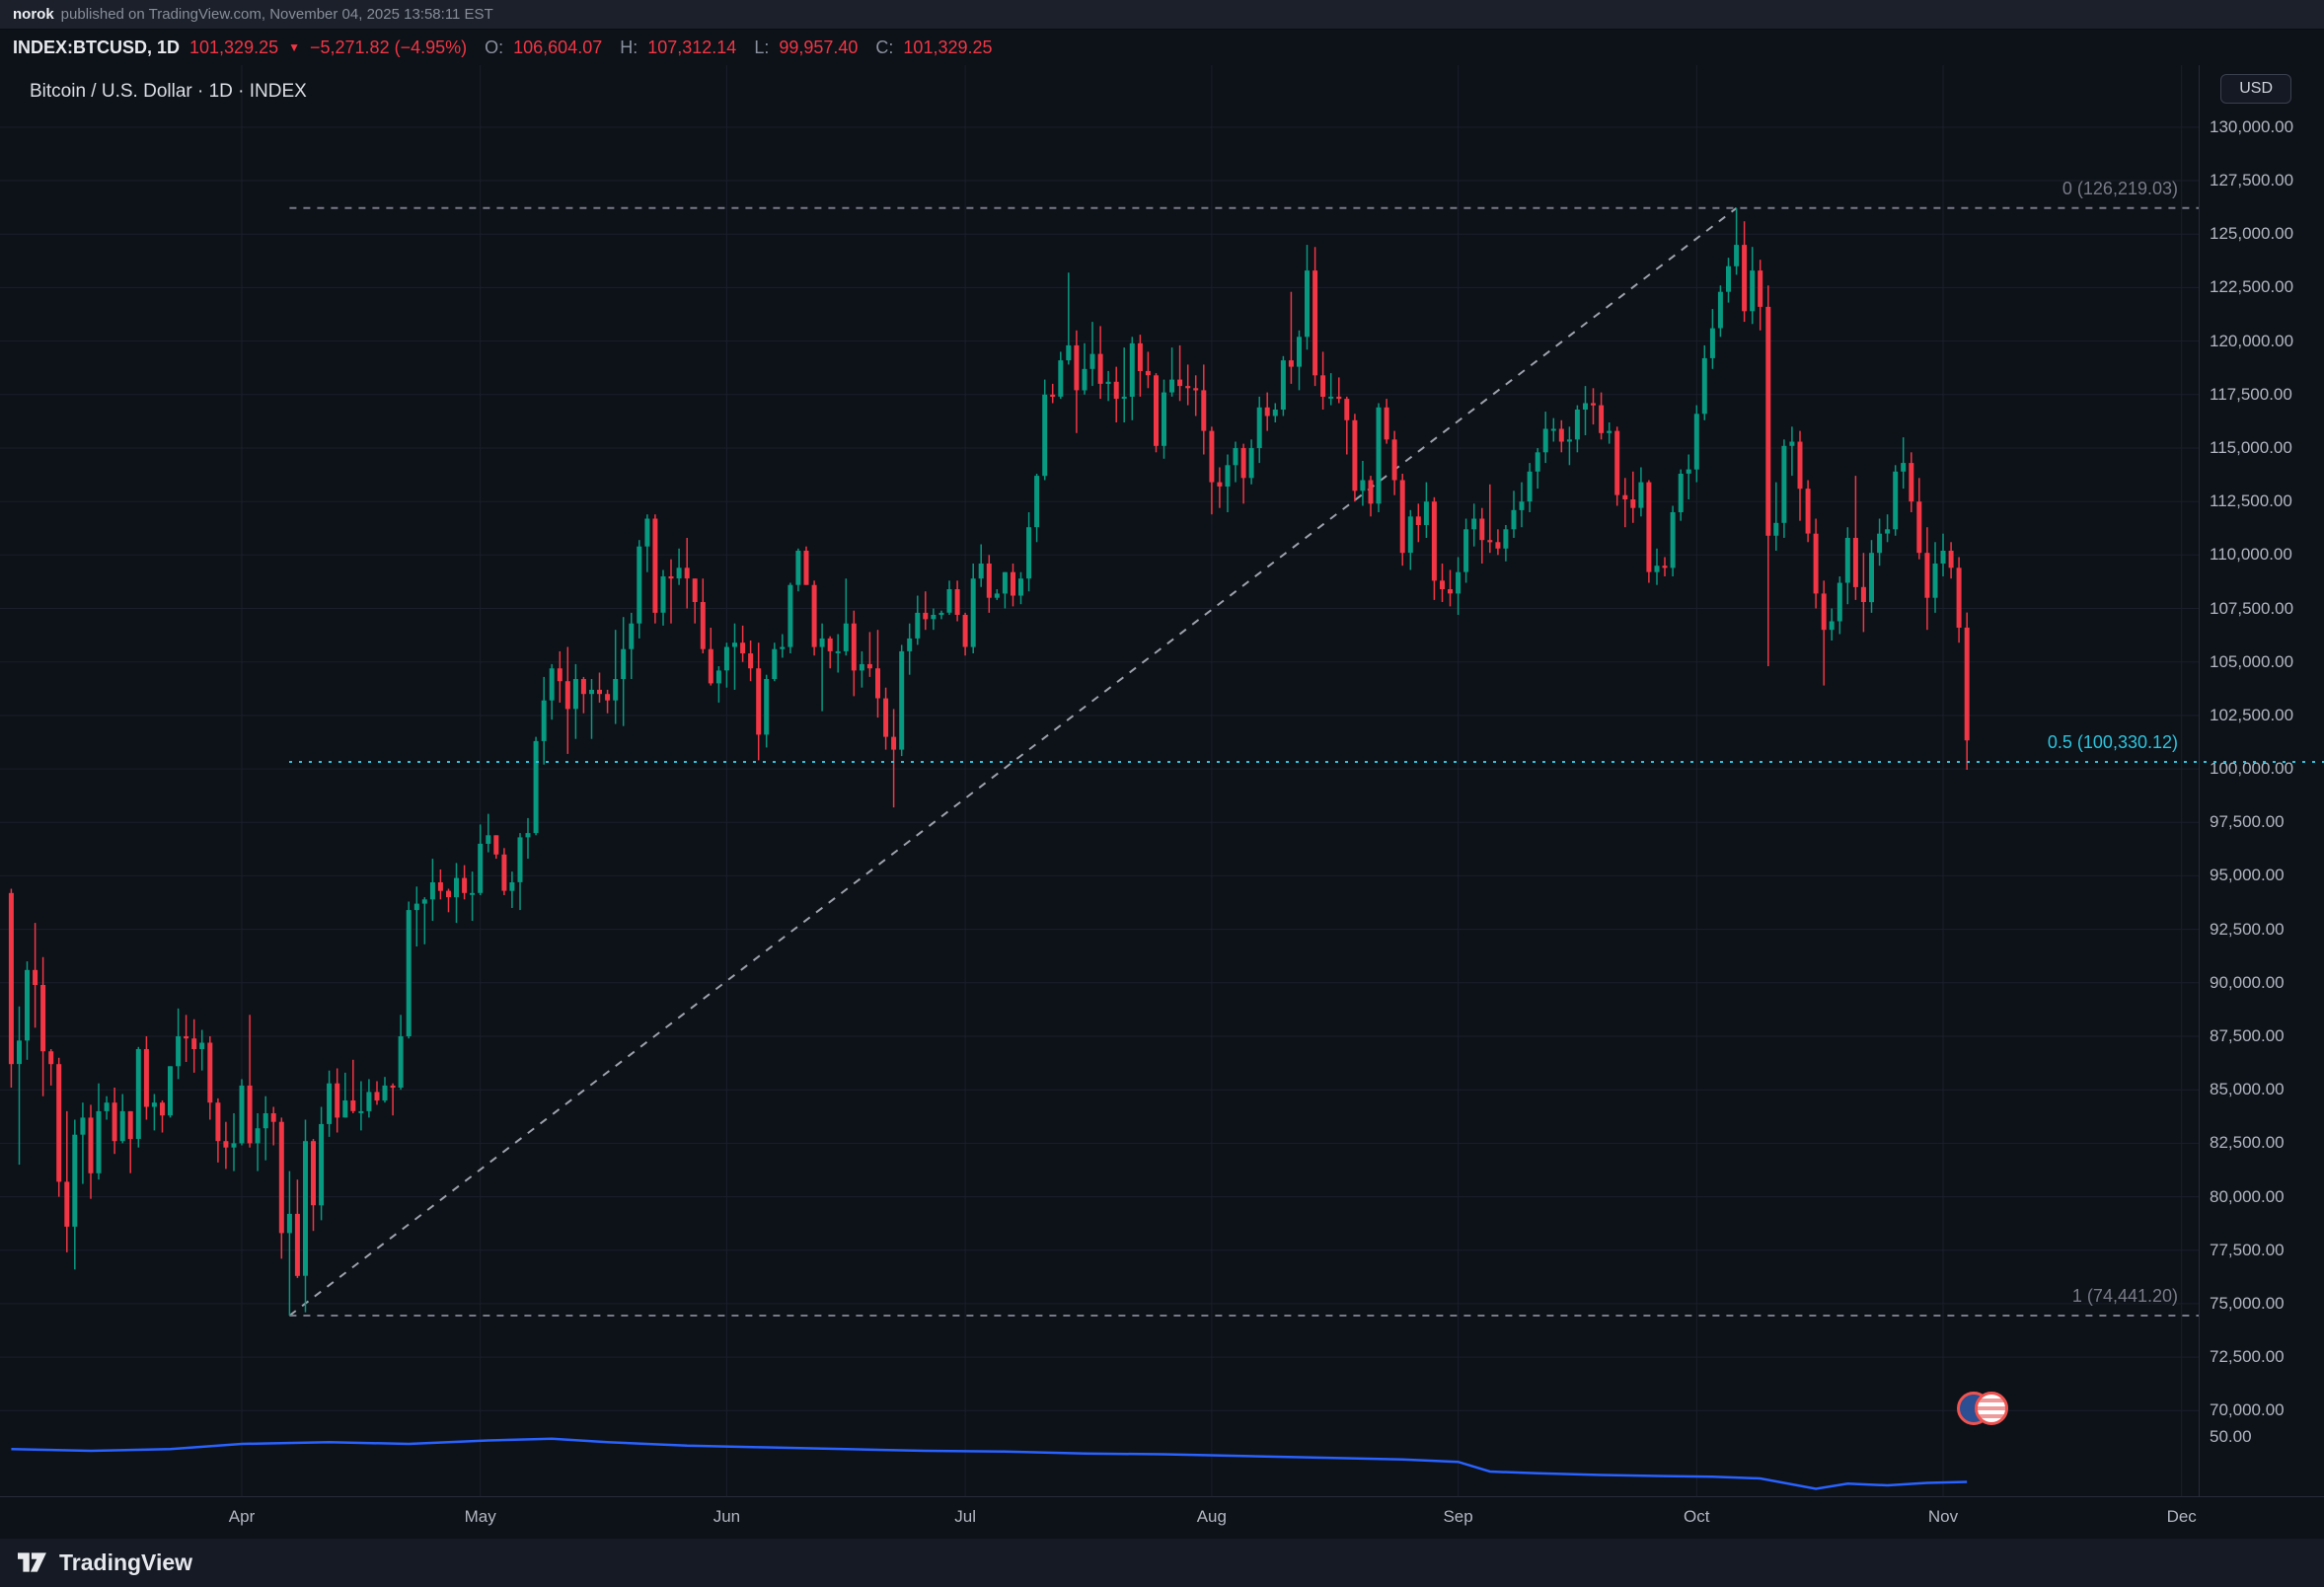 This screenshot has width=2324, height=1587. I want to click on time-axis: Apr May Jun Jul Aug Sep Oct Nov Dec, so click(1162, 1517).